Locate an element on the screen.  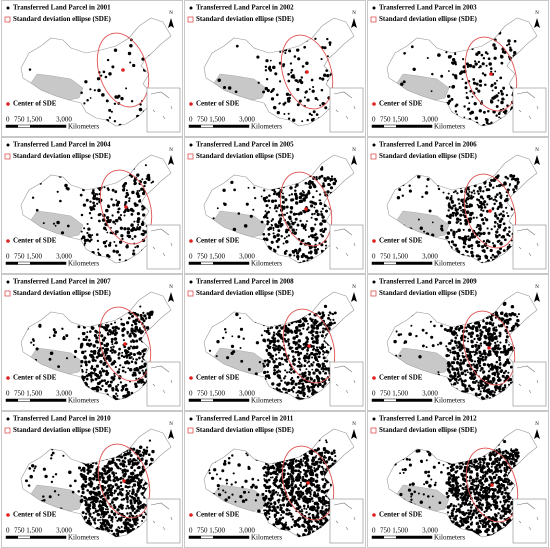
legend-center-label: Center of SDE is located at coordinates (401, 241).